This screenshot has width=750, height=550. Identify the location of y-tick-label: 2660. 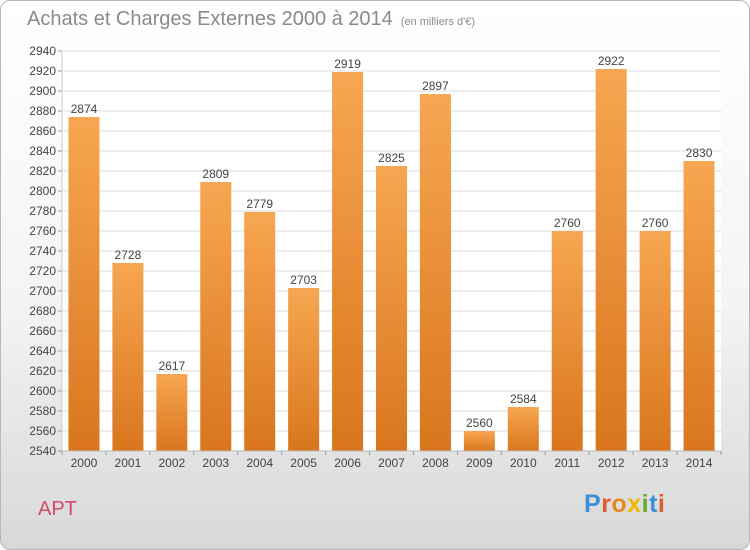
(42, 331).